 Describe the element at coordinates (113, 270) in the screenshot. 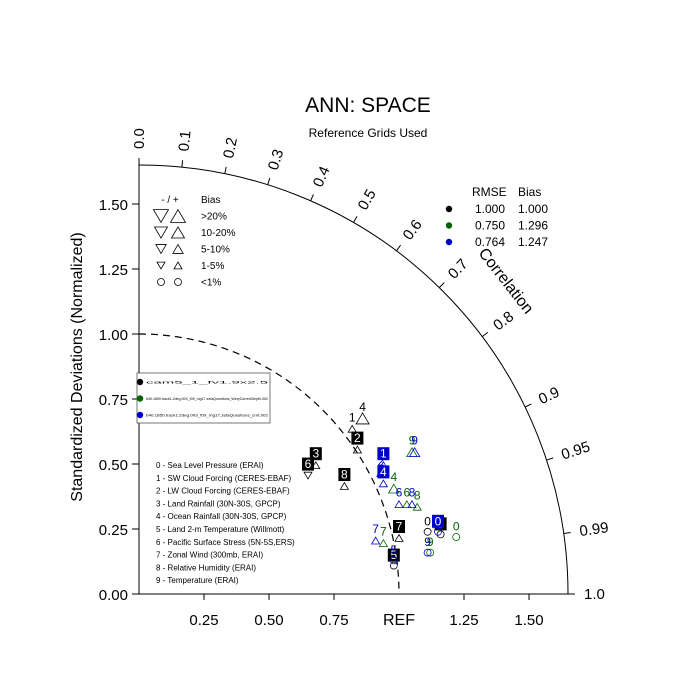

I see `y-tick-label: 1.25` at that location.